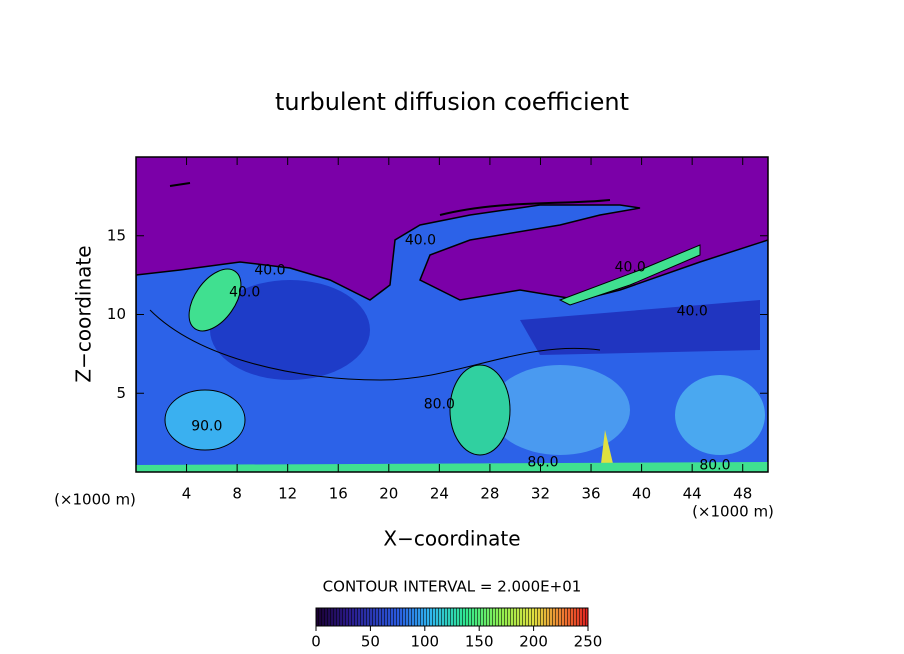 The image size is (904, 654). What do you see at coordinates (452, 617) in the screenshot?
I see `colorbar-frame` at bounding box center [452, 617].